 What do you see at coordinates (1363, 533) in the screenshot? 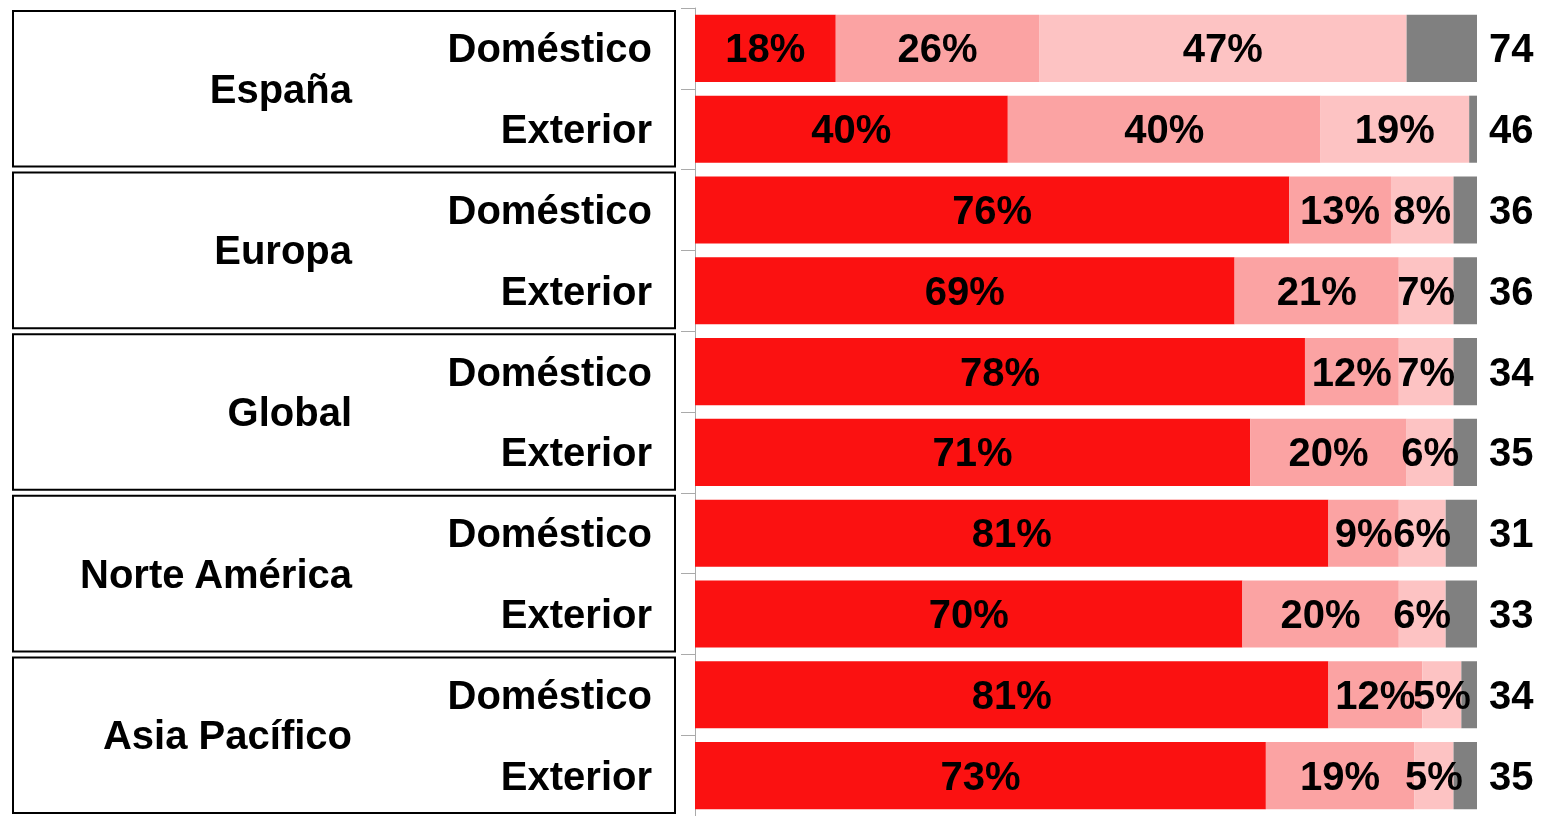
I see `data-label: 9%` at bounding box center [1363, 533].